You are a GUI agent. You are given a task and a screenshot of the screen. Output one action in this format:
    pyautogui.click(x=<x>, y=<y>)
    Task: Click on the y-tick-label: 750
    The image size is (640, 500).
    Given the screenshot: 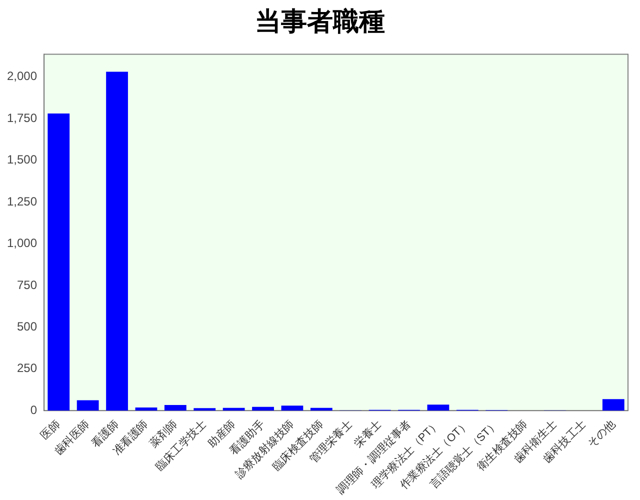 What is the action you would take?
    pyautogui.click(x=27, y=285)
    